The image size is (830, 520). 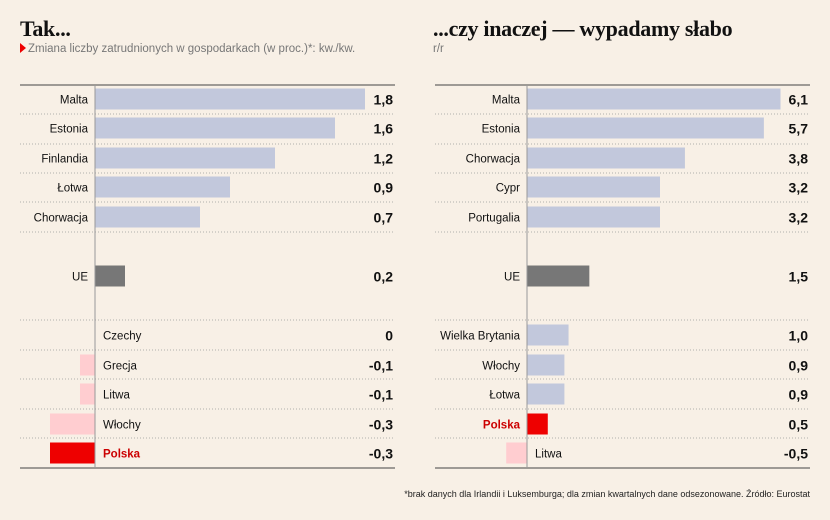 I want to click on bar-finlandia, so click(x=185, y=158).